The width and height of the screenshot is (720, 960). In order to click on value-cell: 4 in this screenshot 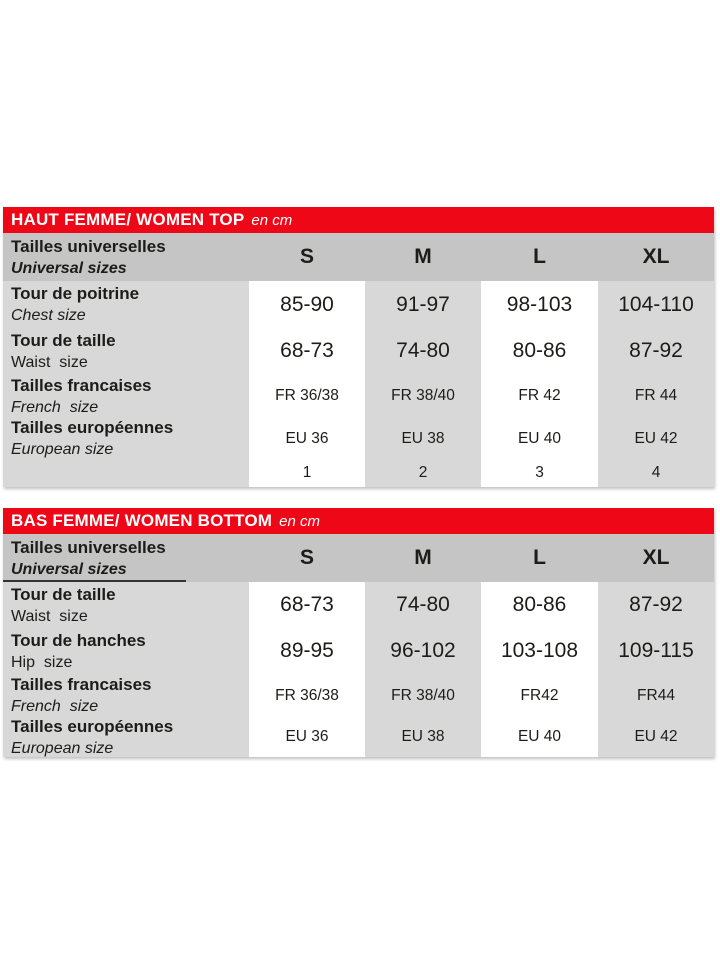, I will do `click(656, 473)`.